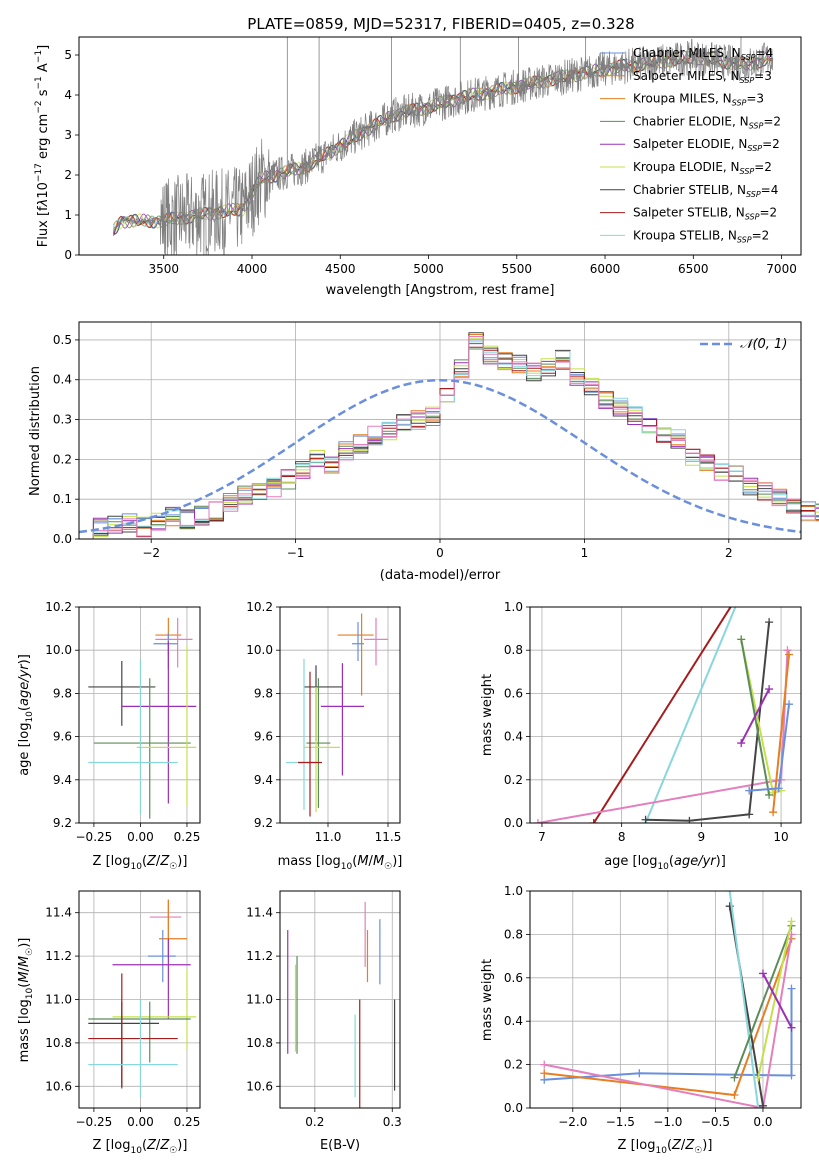 This screenshot has height=1170, width=819. Describe the element at coordinates (62, 539) in the screenshot. I see `residuals-ytick-label: 0.0` at that location.